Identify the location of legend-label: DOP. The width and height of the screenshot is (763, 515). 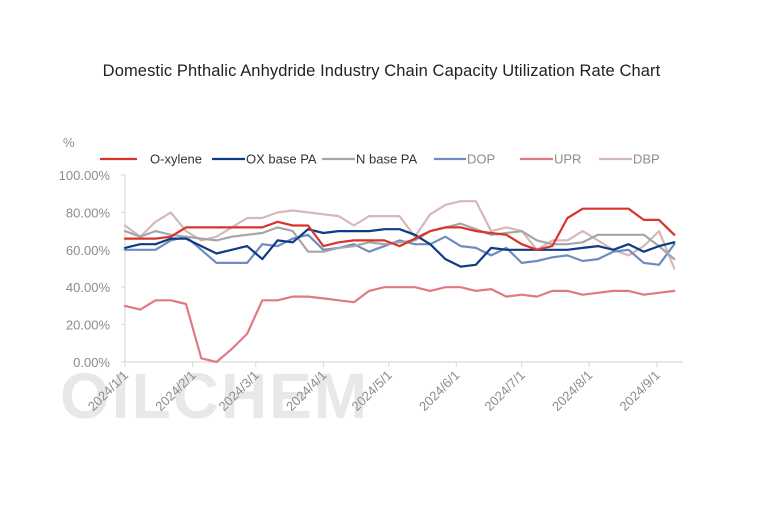
(481, 159).